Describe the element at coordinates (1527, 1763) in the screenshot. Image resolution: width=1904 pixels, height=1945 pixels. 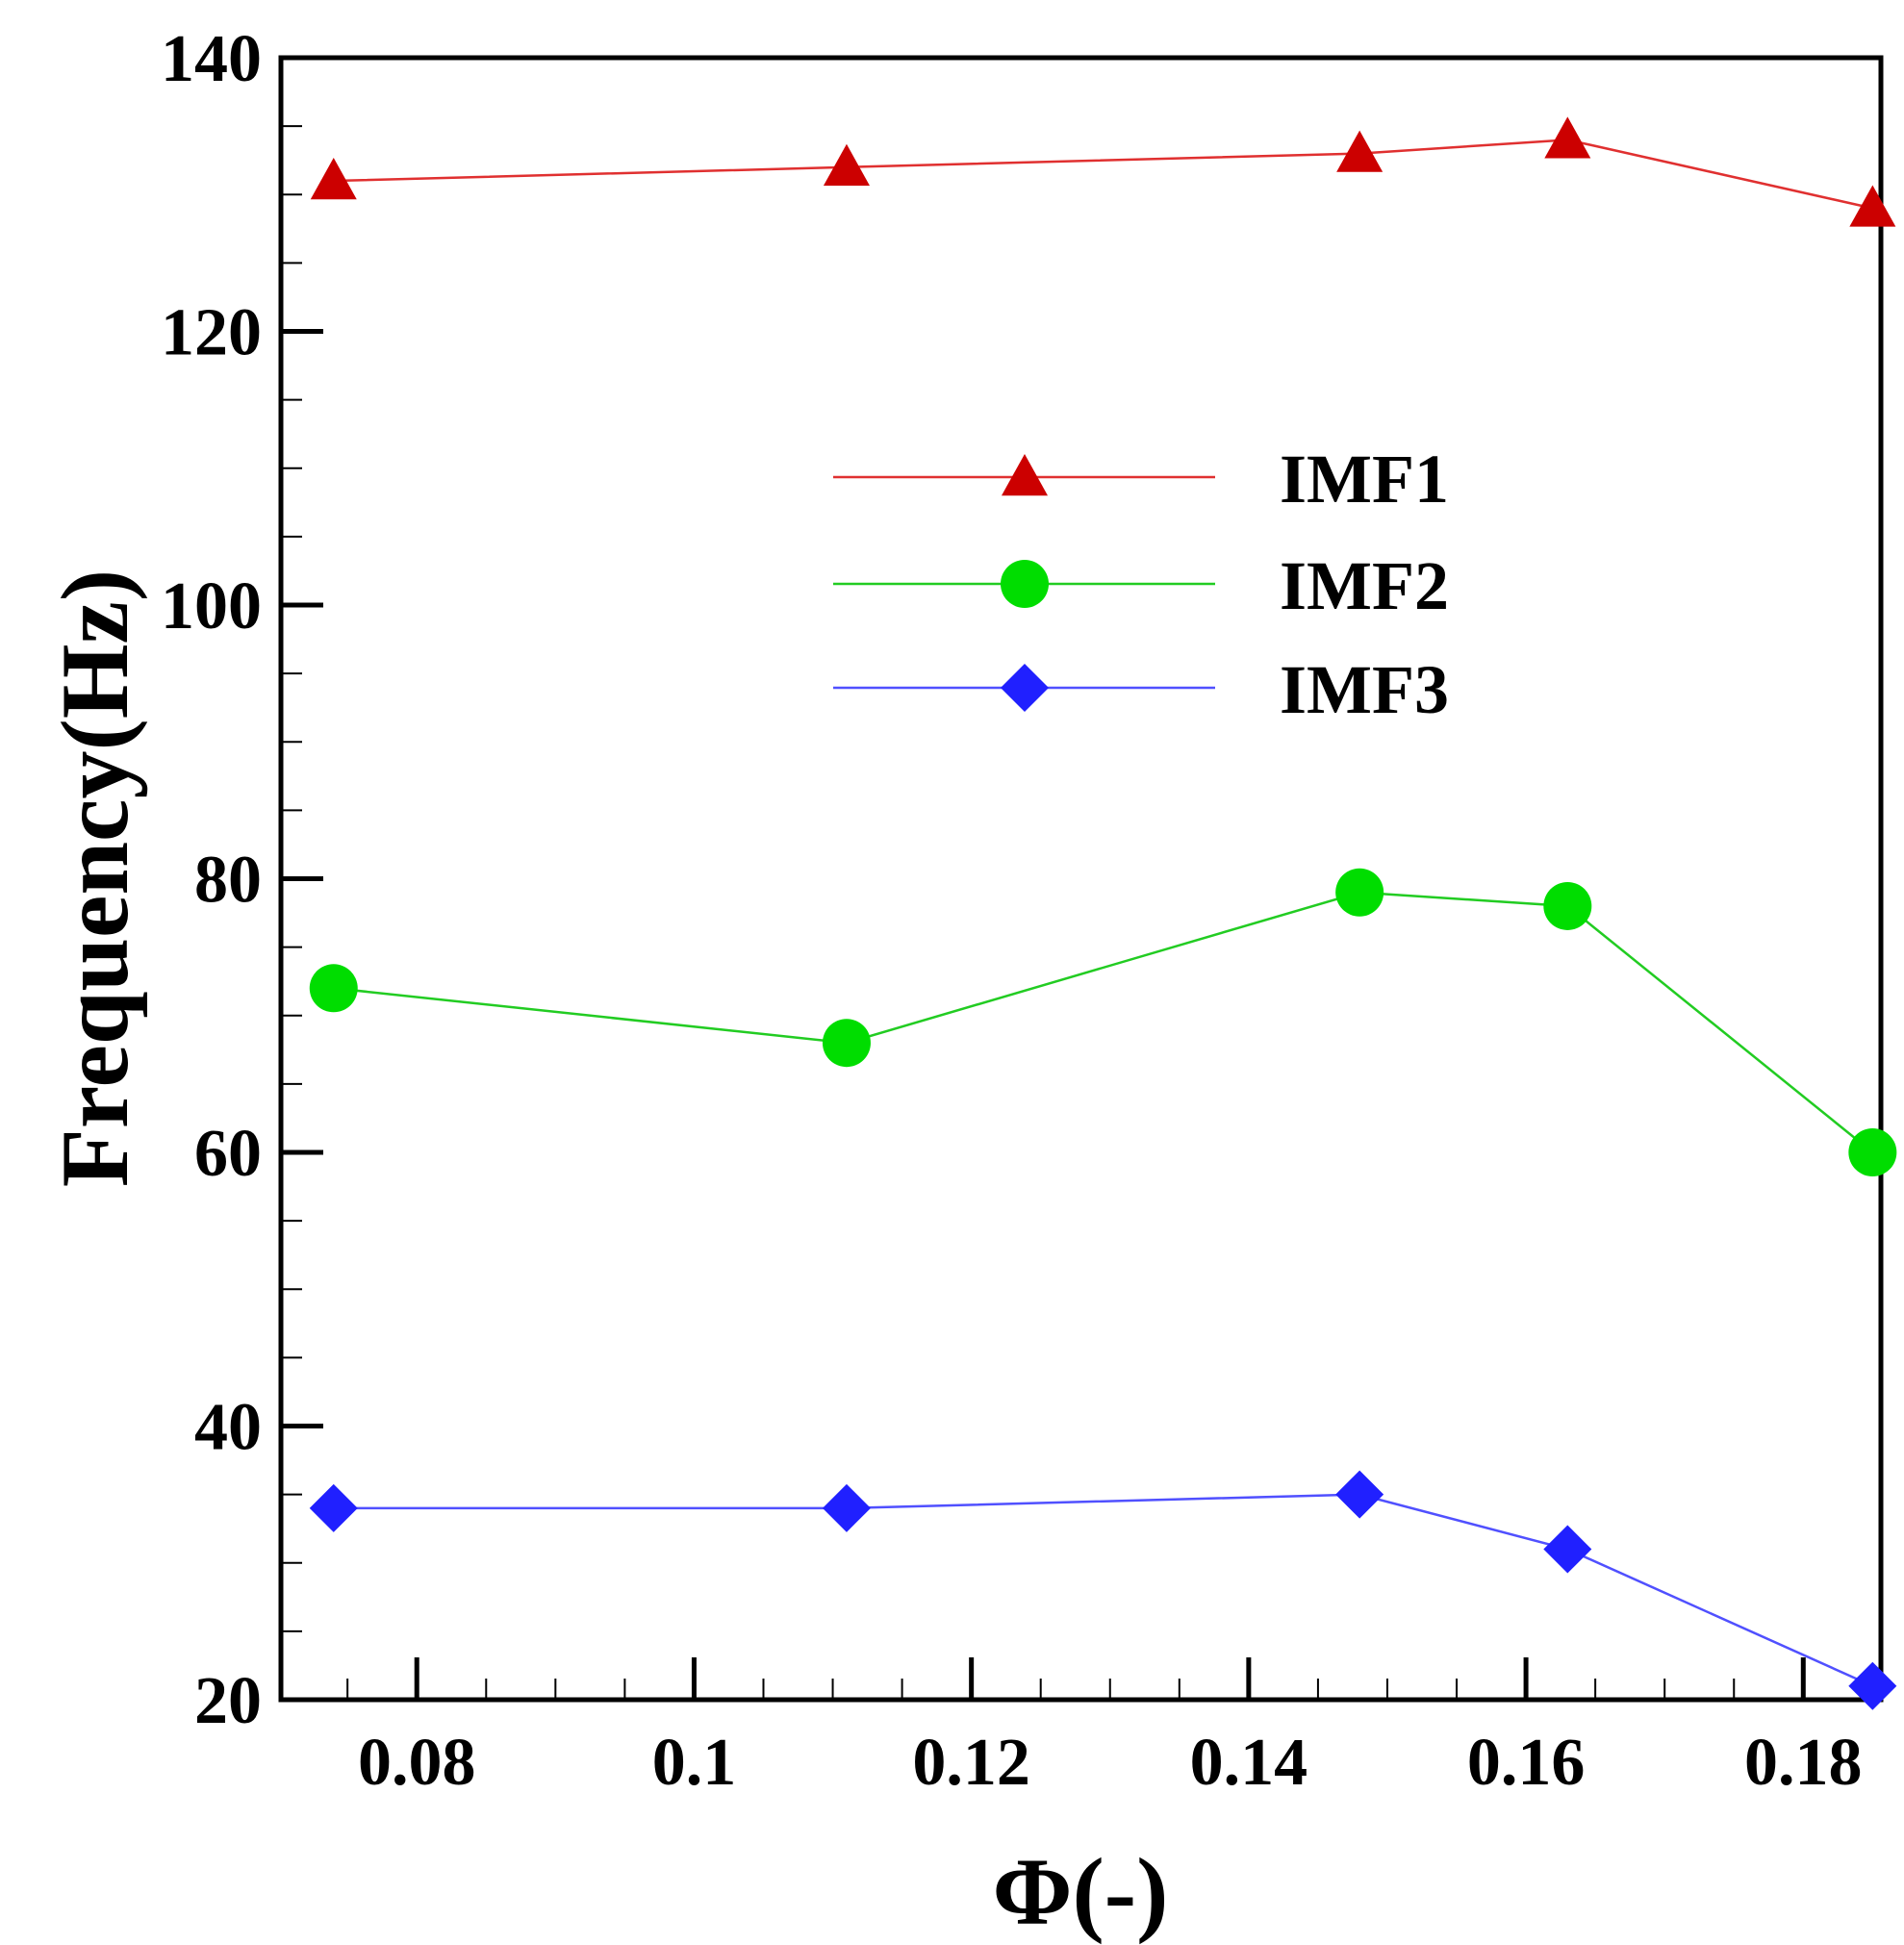
I see `x-tick-label: 0.16` at that location.